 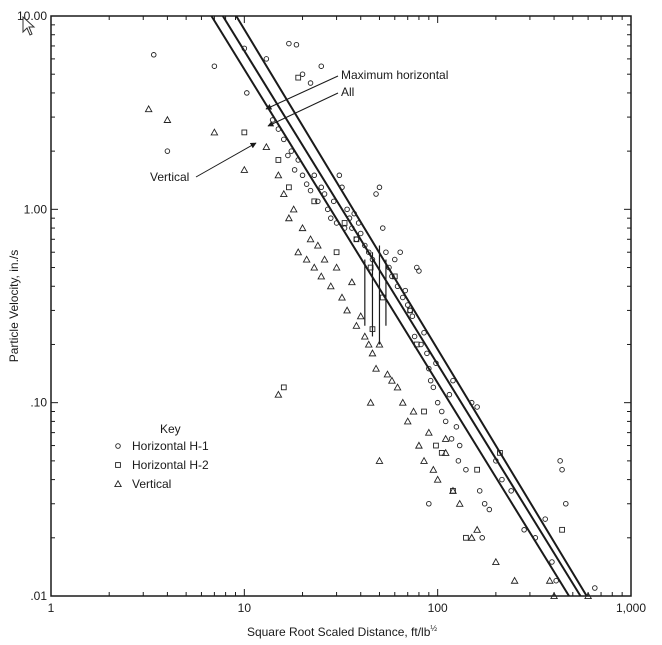 I want to click on legend-title: Key, so click(x=170, y=429).